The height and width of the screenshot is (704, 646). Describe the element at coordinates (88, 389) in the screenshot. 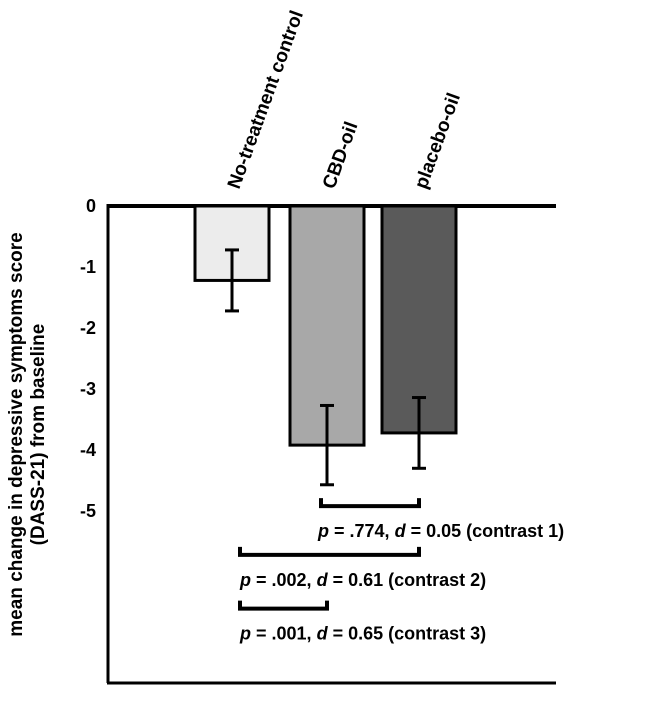

I see `y-tick-label: -3` at that location.